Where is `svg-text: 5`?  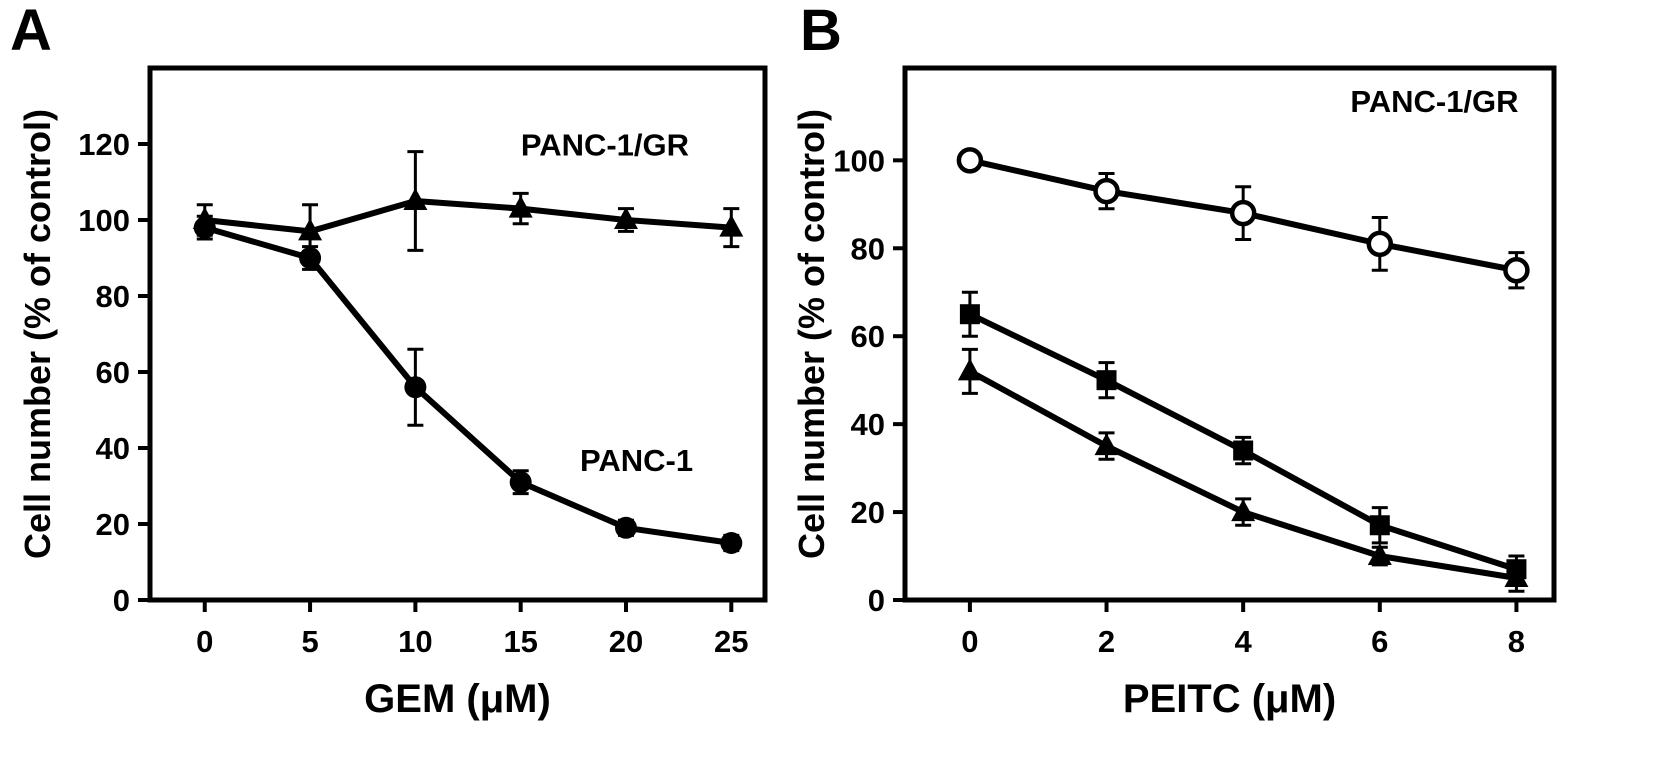 svg-text: 5 is located at coordinates (309, 641).